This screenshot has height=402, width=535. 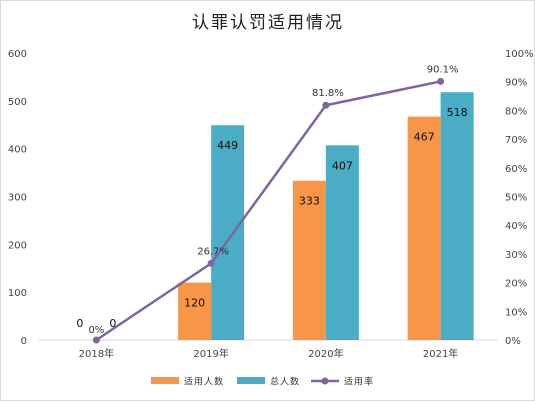 I want to click on bar-value-label: 467, so click(x=424, y=137).